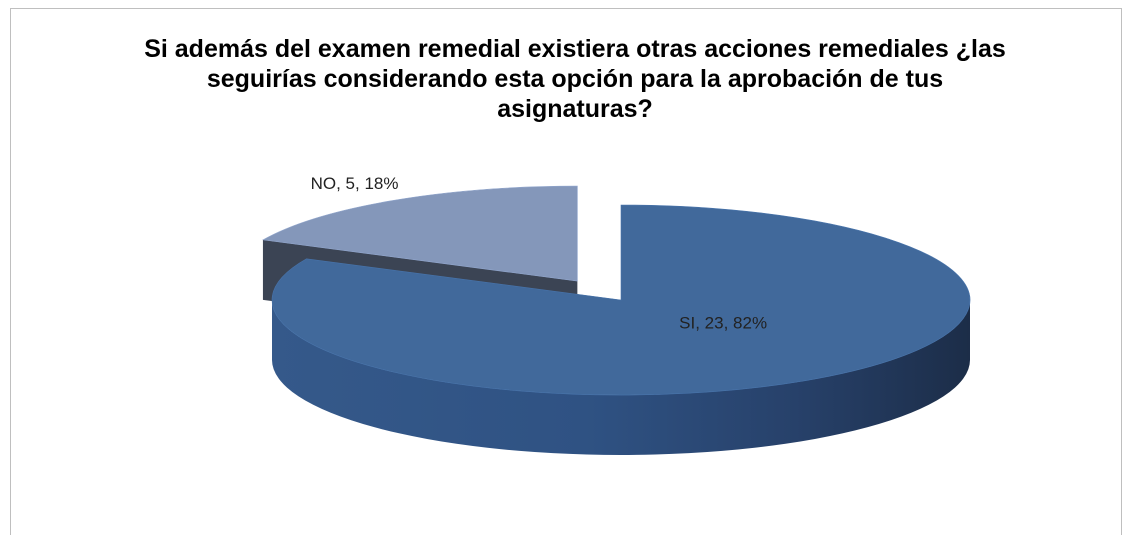  What do you see at coordinates (723, 323) in the screenshot?
I see `data-label: SI, 23, 82%` at bounding box center [723, 323].